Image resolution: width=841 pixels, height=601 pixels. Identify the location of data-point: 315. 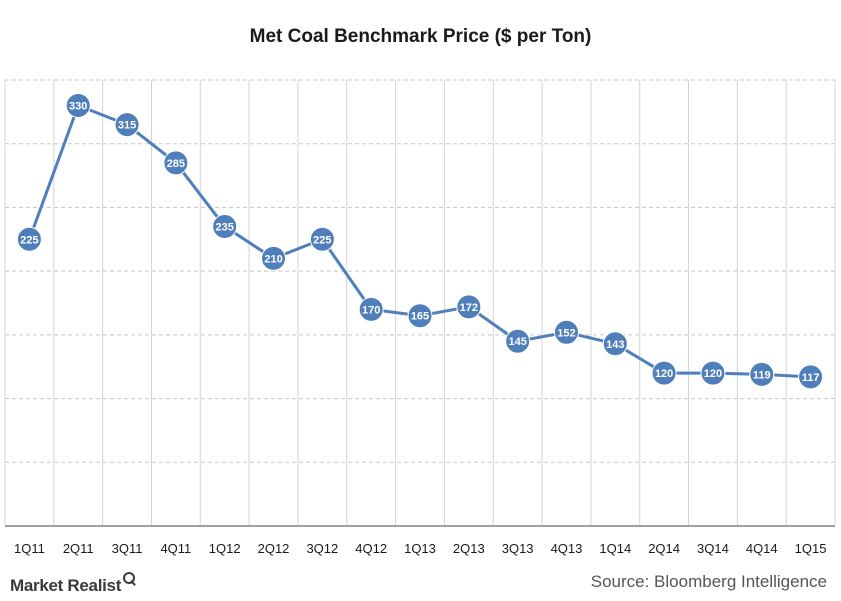
(127, 125).